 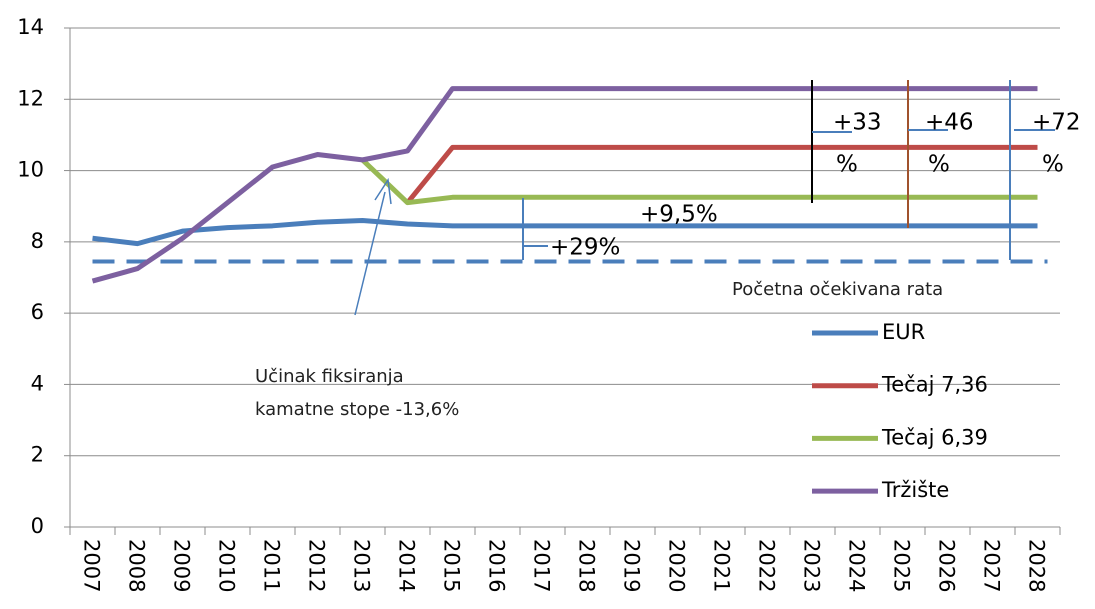 What do you see at coordinates (767, 565) in the screenshot?
I see `x-tick-label: 2022` at bounding box center [767, 565].